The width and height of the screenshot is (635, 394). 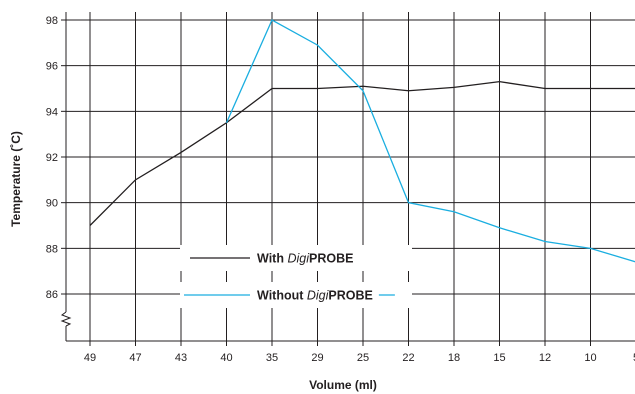 I want to click on legend: With DigiPROBE Without DigiPROBE, so click(x=296, y=276).